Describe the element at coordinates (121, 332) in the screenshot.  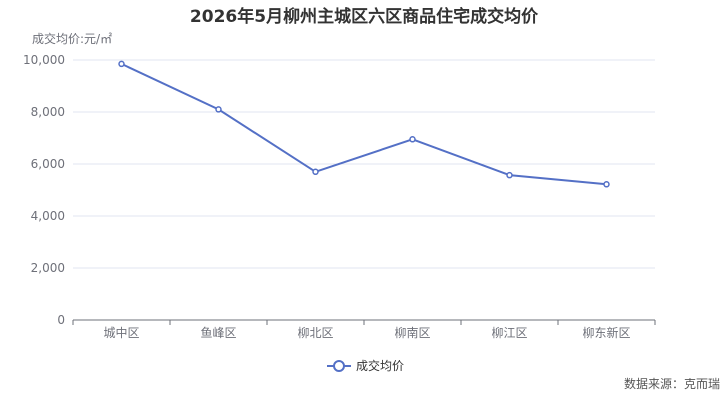
I see `x-tick-label: 城中区` at that location.